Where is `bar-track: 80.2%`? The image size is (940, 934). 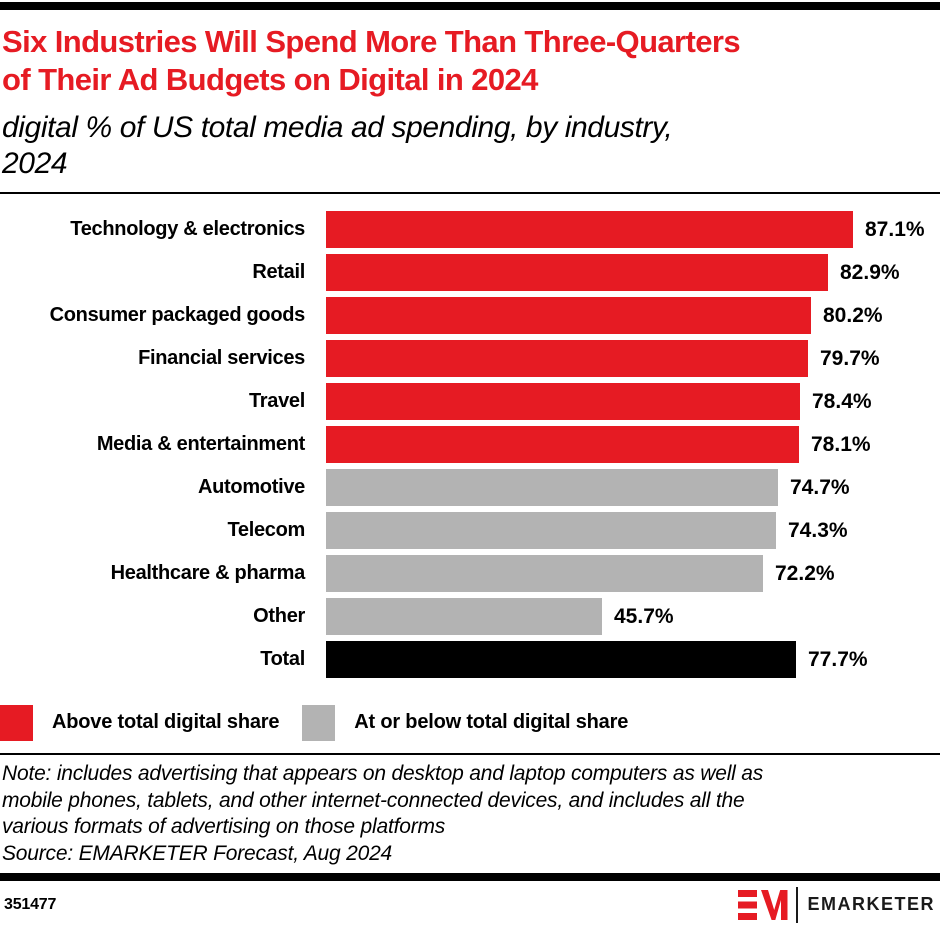
bar-track: 80.2% is located at coordinates (633, 315).